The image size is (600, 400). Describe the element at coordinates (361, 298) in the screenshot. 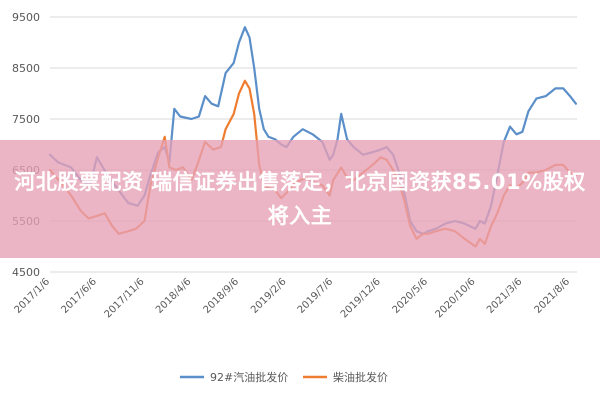

I see `x-tick-label: 2019/12/6` at that location.